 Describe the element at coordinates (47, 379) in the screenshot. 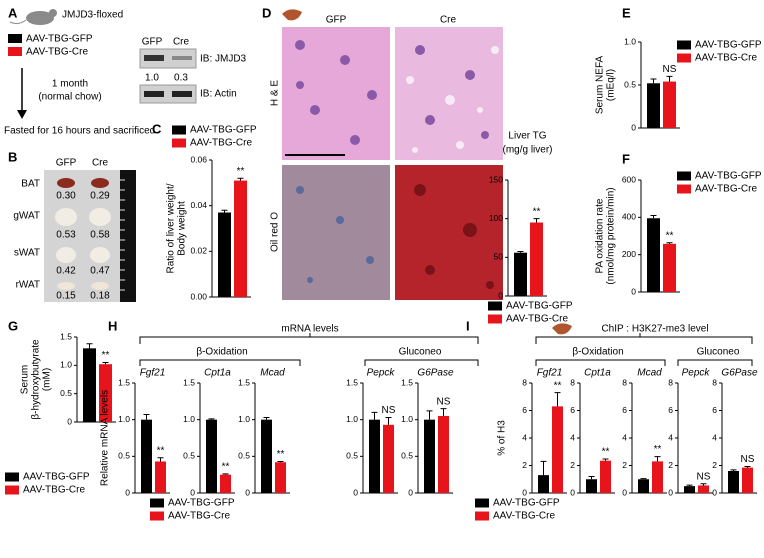

I see `y-axis-label: (mM)` at that location.